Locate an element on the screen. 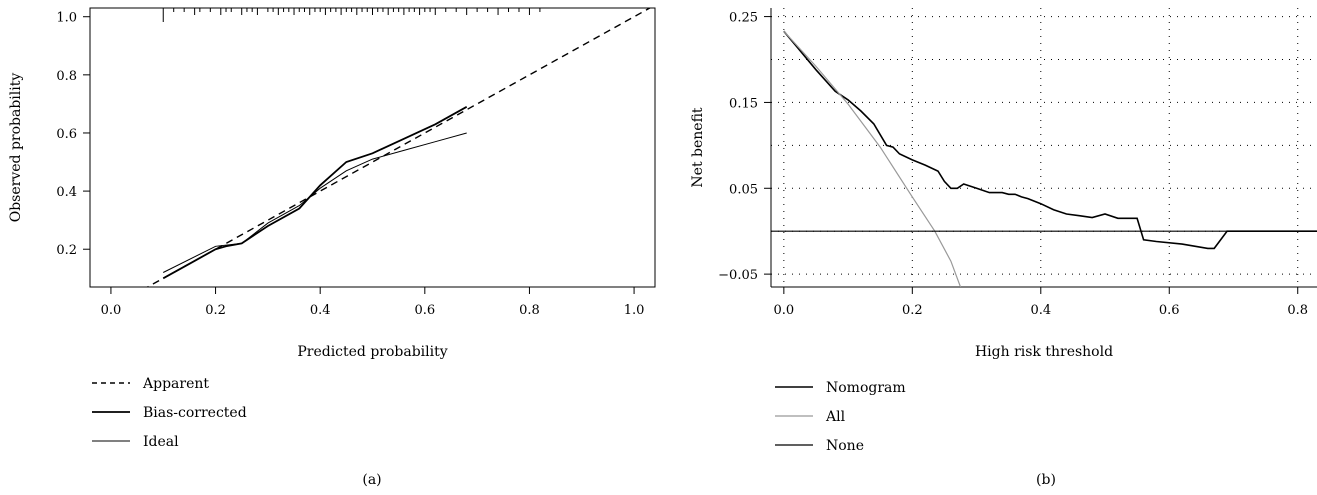 The image size is (1317, 495). panel-a-y-tick-label-0: 0.2 is located at coordinates (66, 250).